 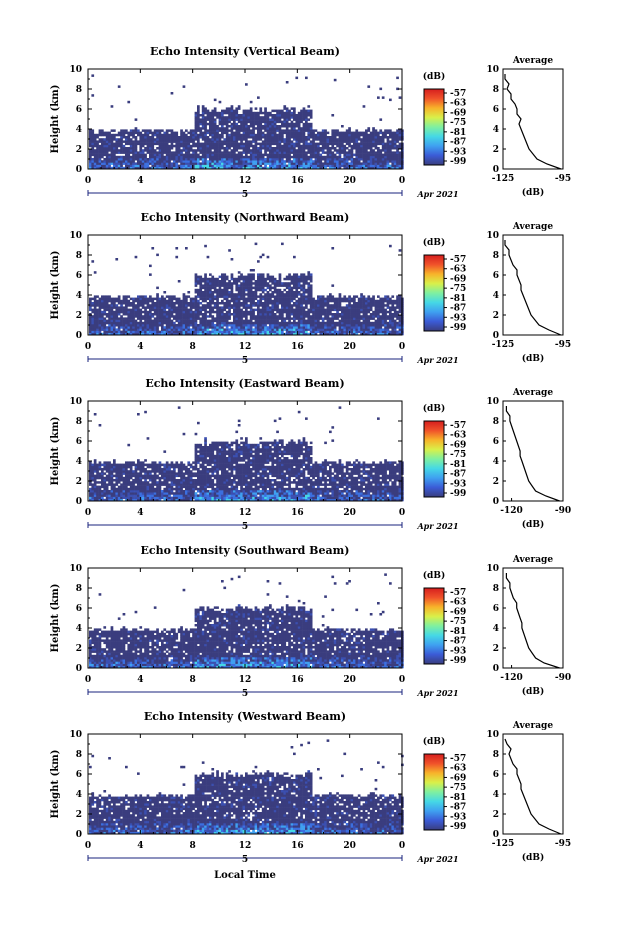 What do you see at coordinates (563, 844) in the screenshot?
I see `profile-x-tick-label: -95` at bounding box center [563, 844].